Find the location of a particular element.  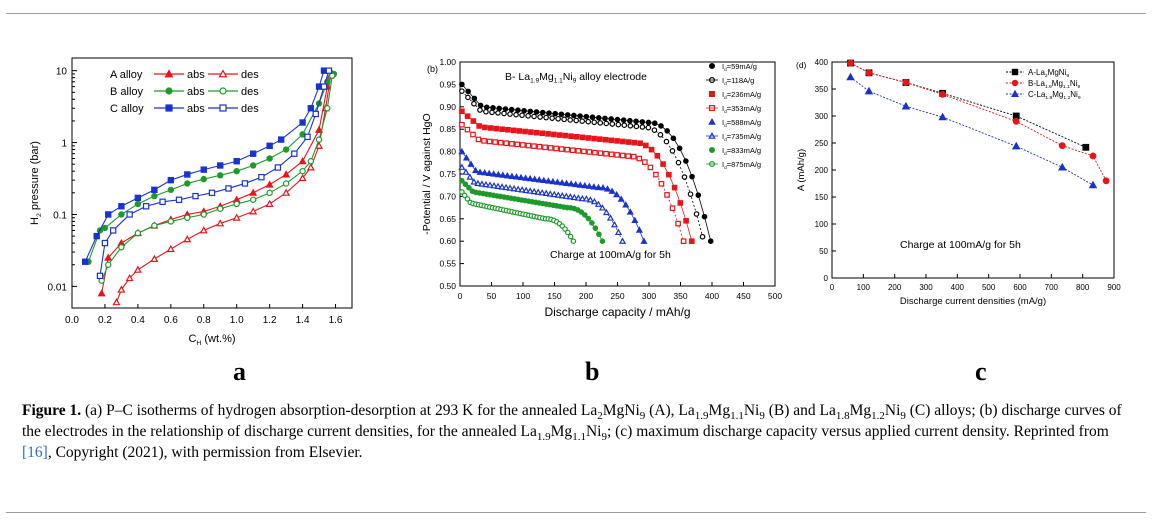

chart-annotation: Charge at 100mA/g for 5h is located at coordinates (610, 255).